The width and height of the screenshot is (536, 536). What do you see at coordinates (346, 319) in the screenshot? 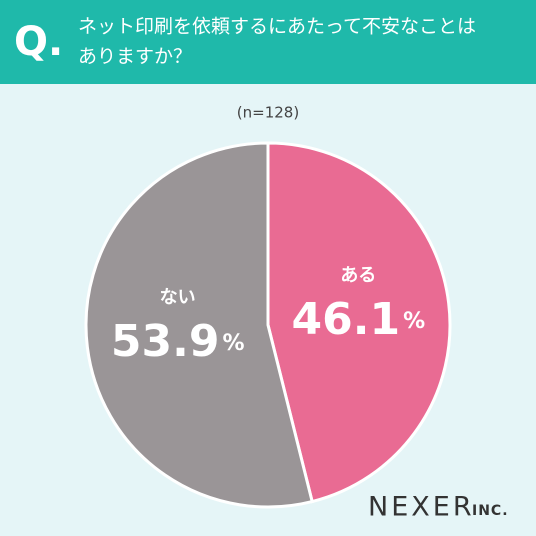
I see `slice-value: 46.1` at bounding box center [346, 319].